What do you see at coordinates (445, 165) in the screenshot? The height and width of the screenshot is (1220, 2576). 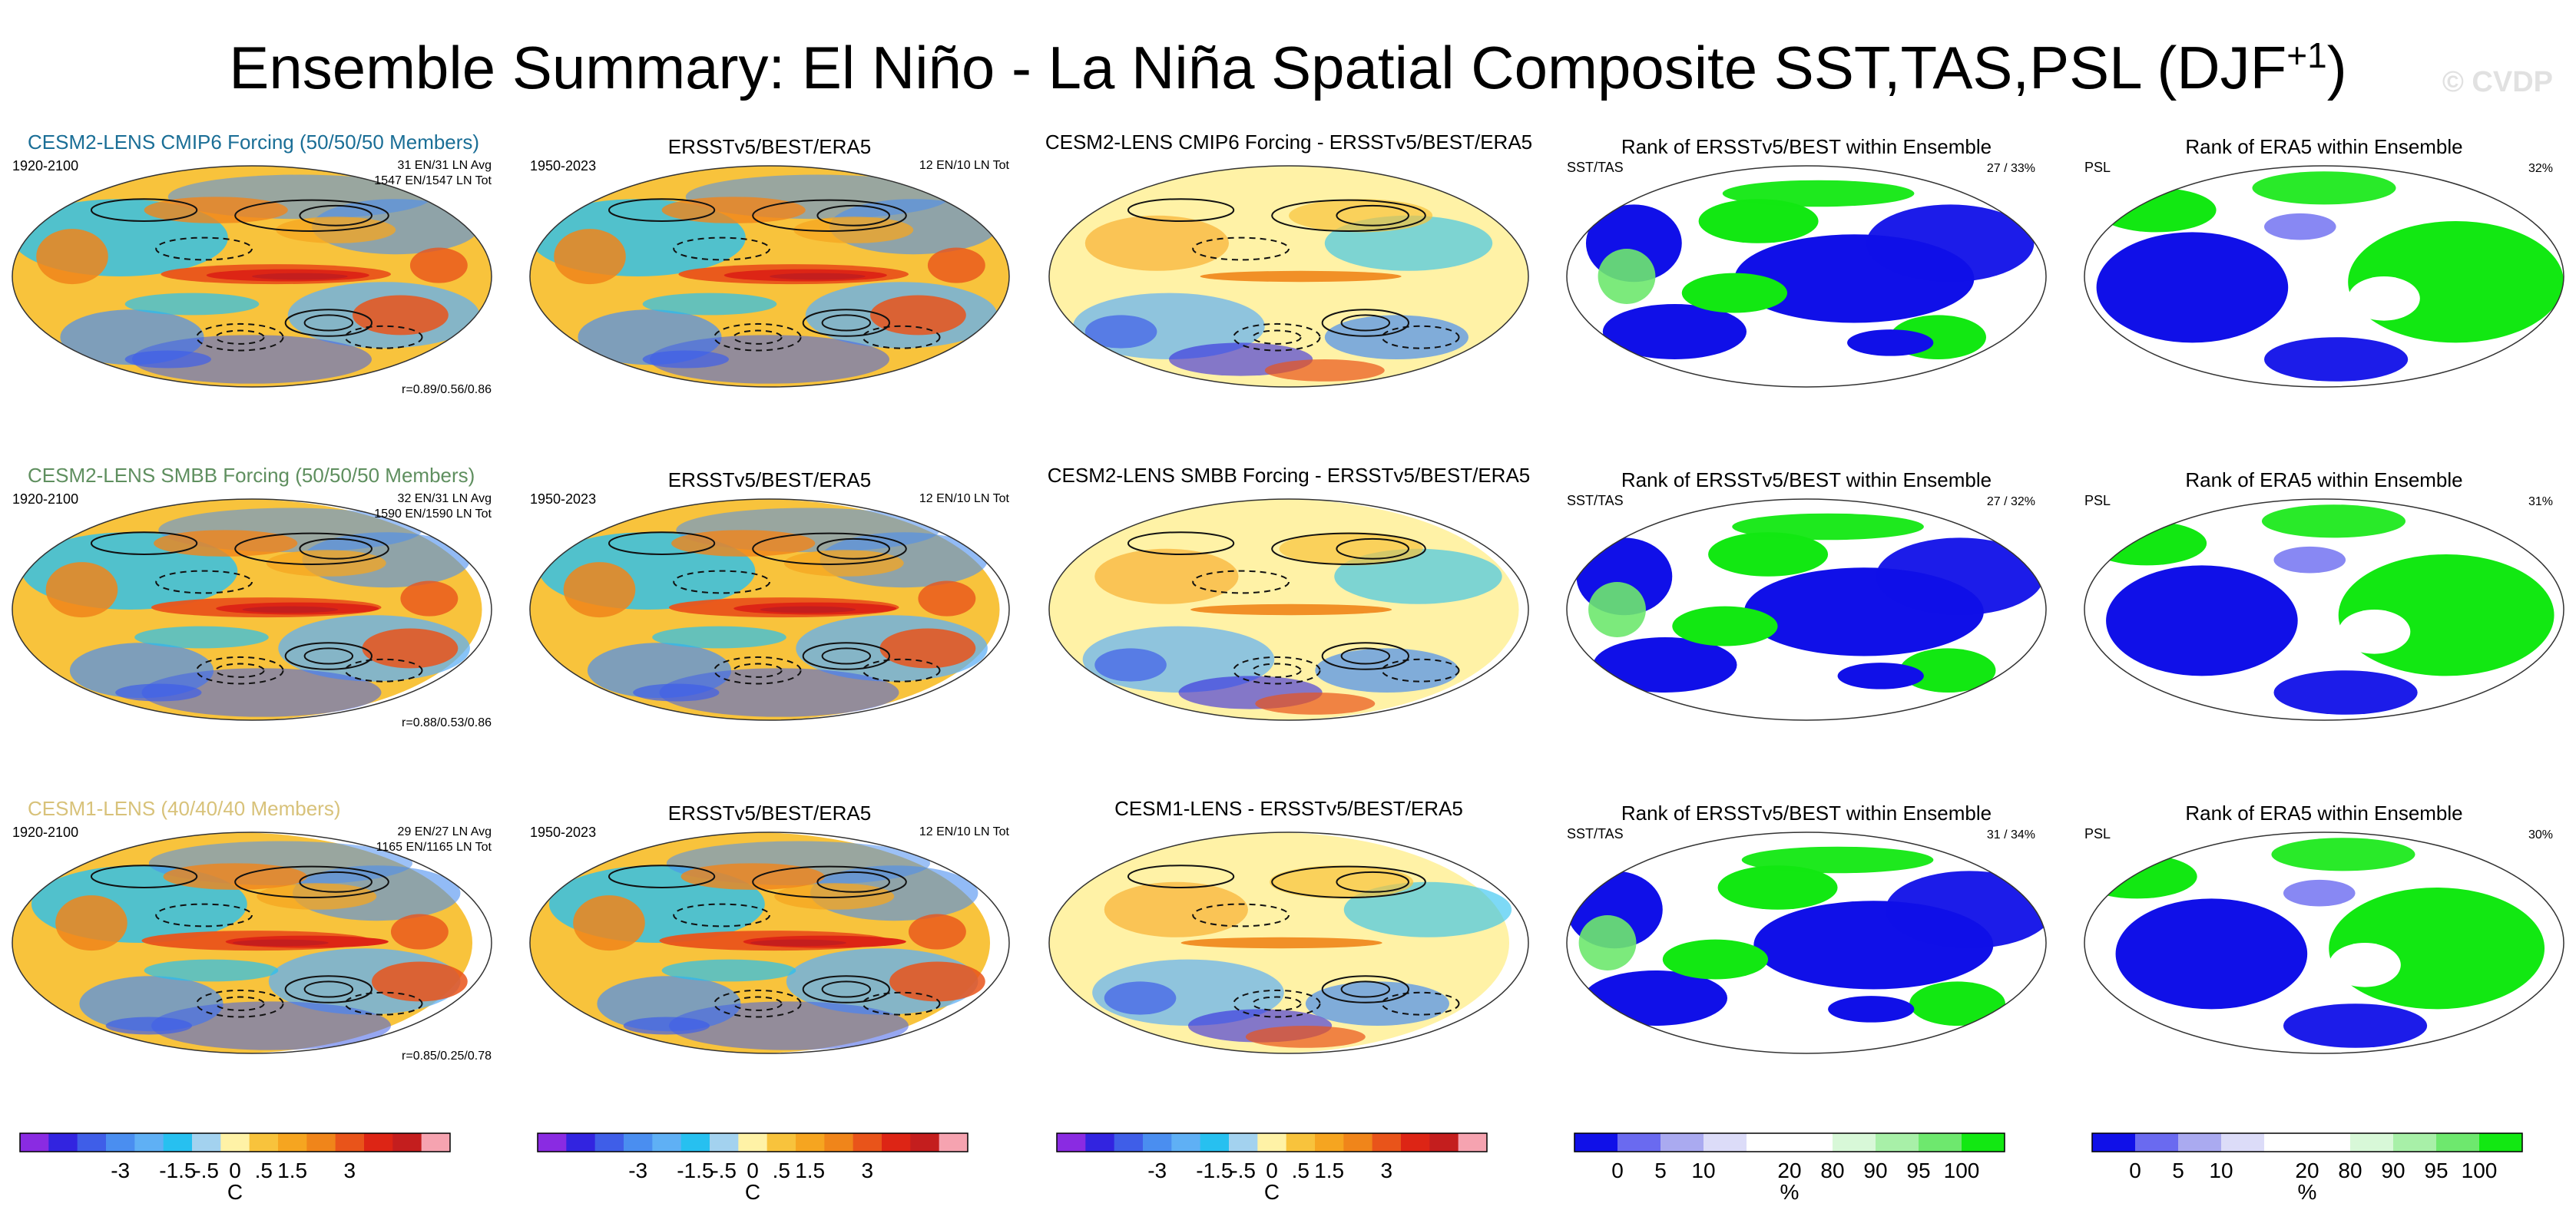 I see `map-row0-model-counts-avg: 31 EN/31 LN Avg` at bounding box center [445, 165].